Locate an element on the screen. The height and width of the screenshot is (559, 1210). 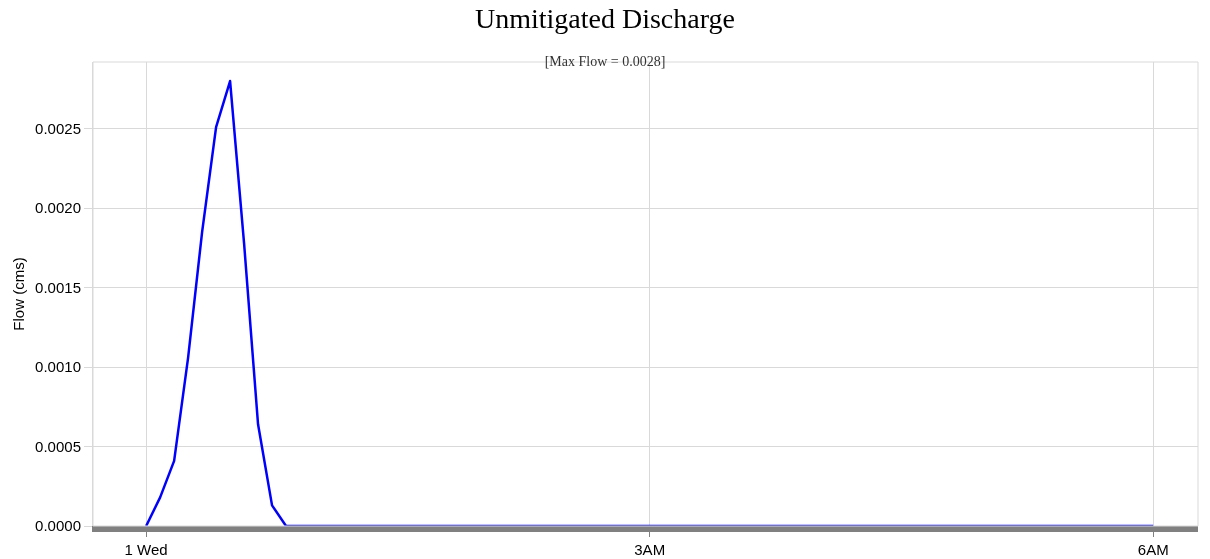
y-tick-label: 0.0005 is located at coordinates (58, 446).